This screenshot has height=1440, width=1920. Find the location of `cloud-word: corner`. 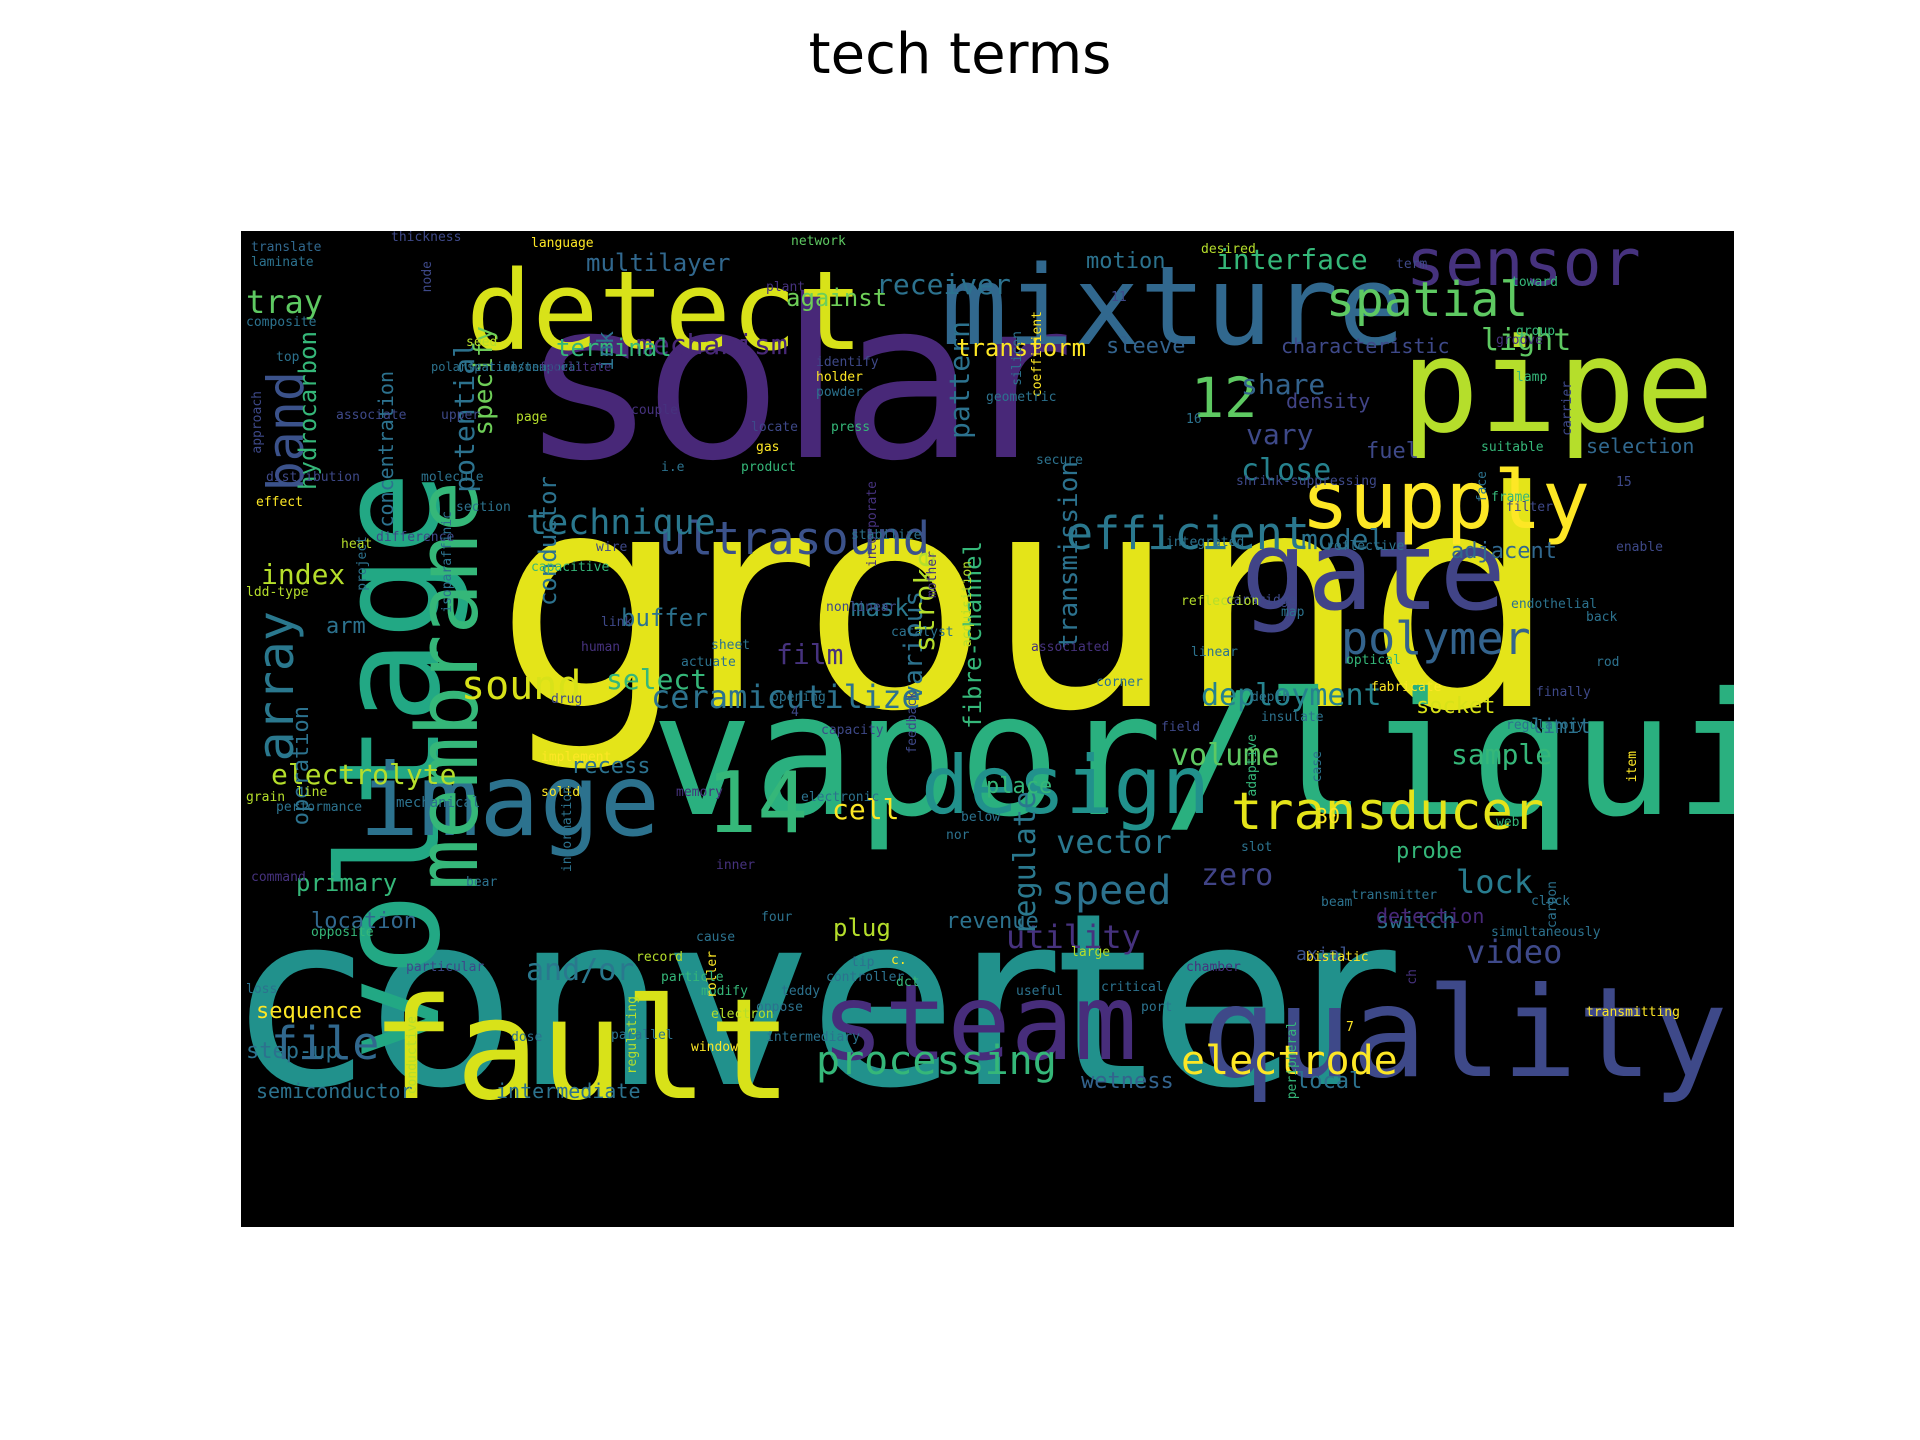

cloud-word: corner is located at coordinates (1119, 682).